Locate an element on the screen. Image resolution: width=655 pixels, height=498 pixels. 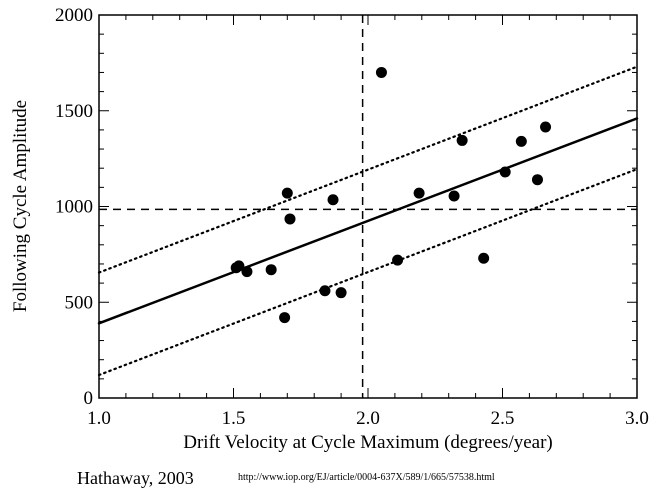
y-tick-label: 1000 is located at coordinates (74, 207).